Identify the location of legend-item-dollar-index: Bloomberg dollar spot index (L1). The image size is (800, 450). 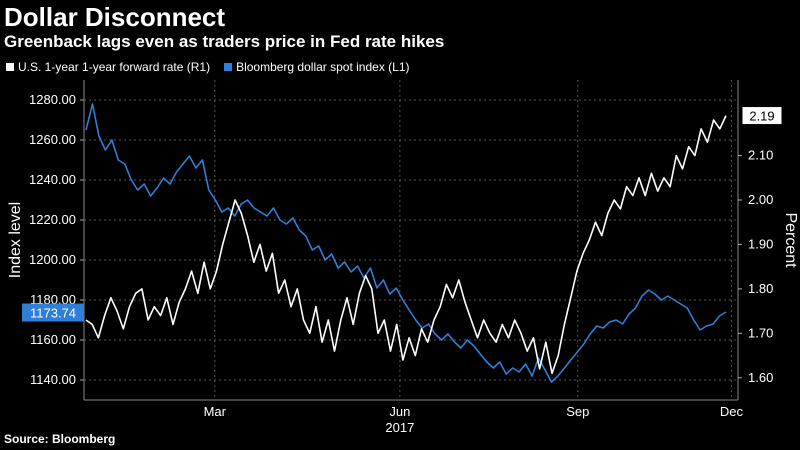
(317, 67).